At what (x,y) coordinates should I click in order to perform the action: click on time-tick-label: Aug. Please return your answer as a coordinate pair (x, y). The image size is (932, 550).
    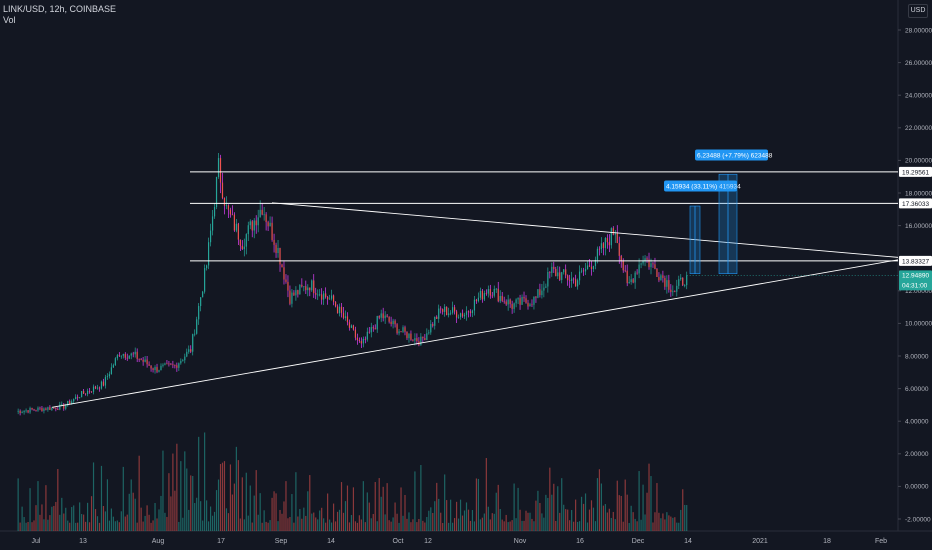
    Looking at the image, I should click on (158, 541).